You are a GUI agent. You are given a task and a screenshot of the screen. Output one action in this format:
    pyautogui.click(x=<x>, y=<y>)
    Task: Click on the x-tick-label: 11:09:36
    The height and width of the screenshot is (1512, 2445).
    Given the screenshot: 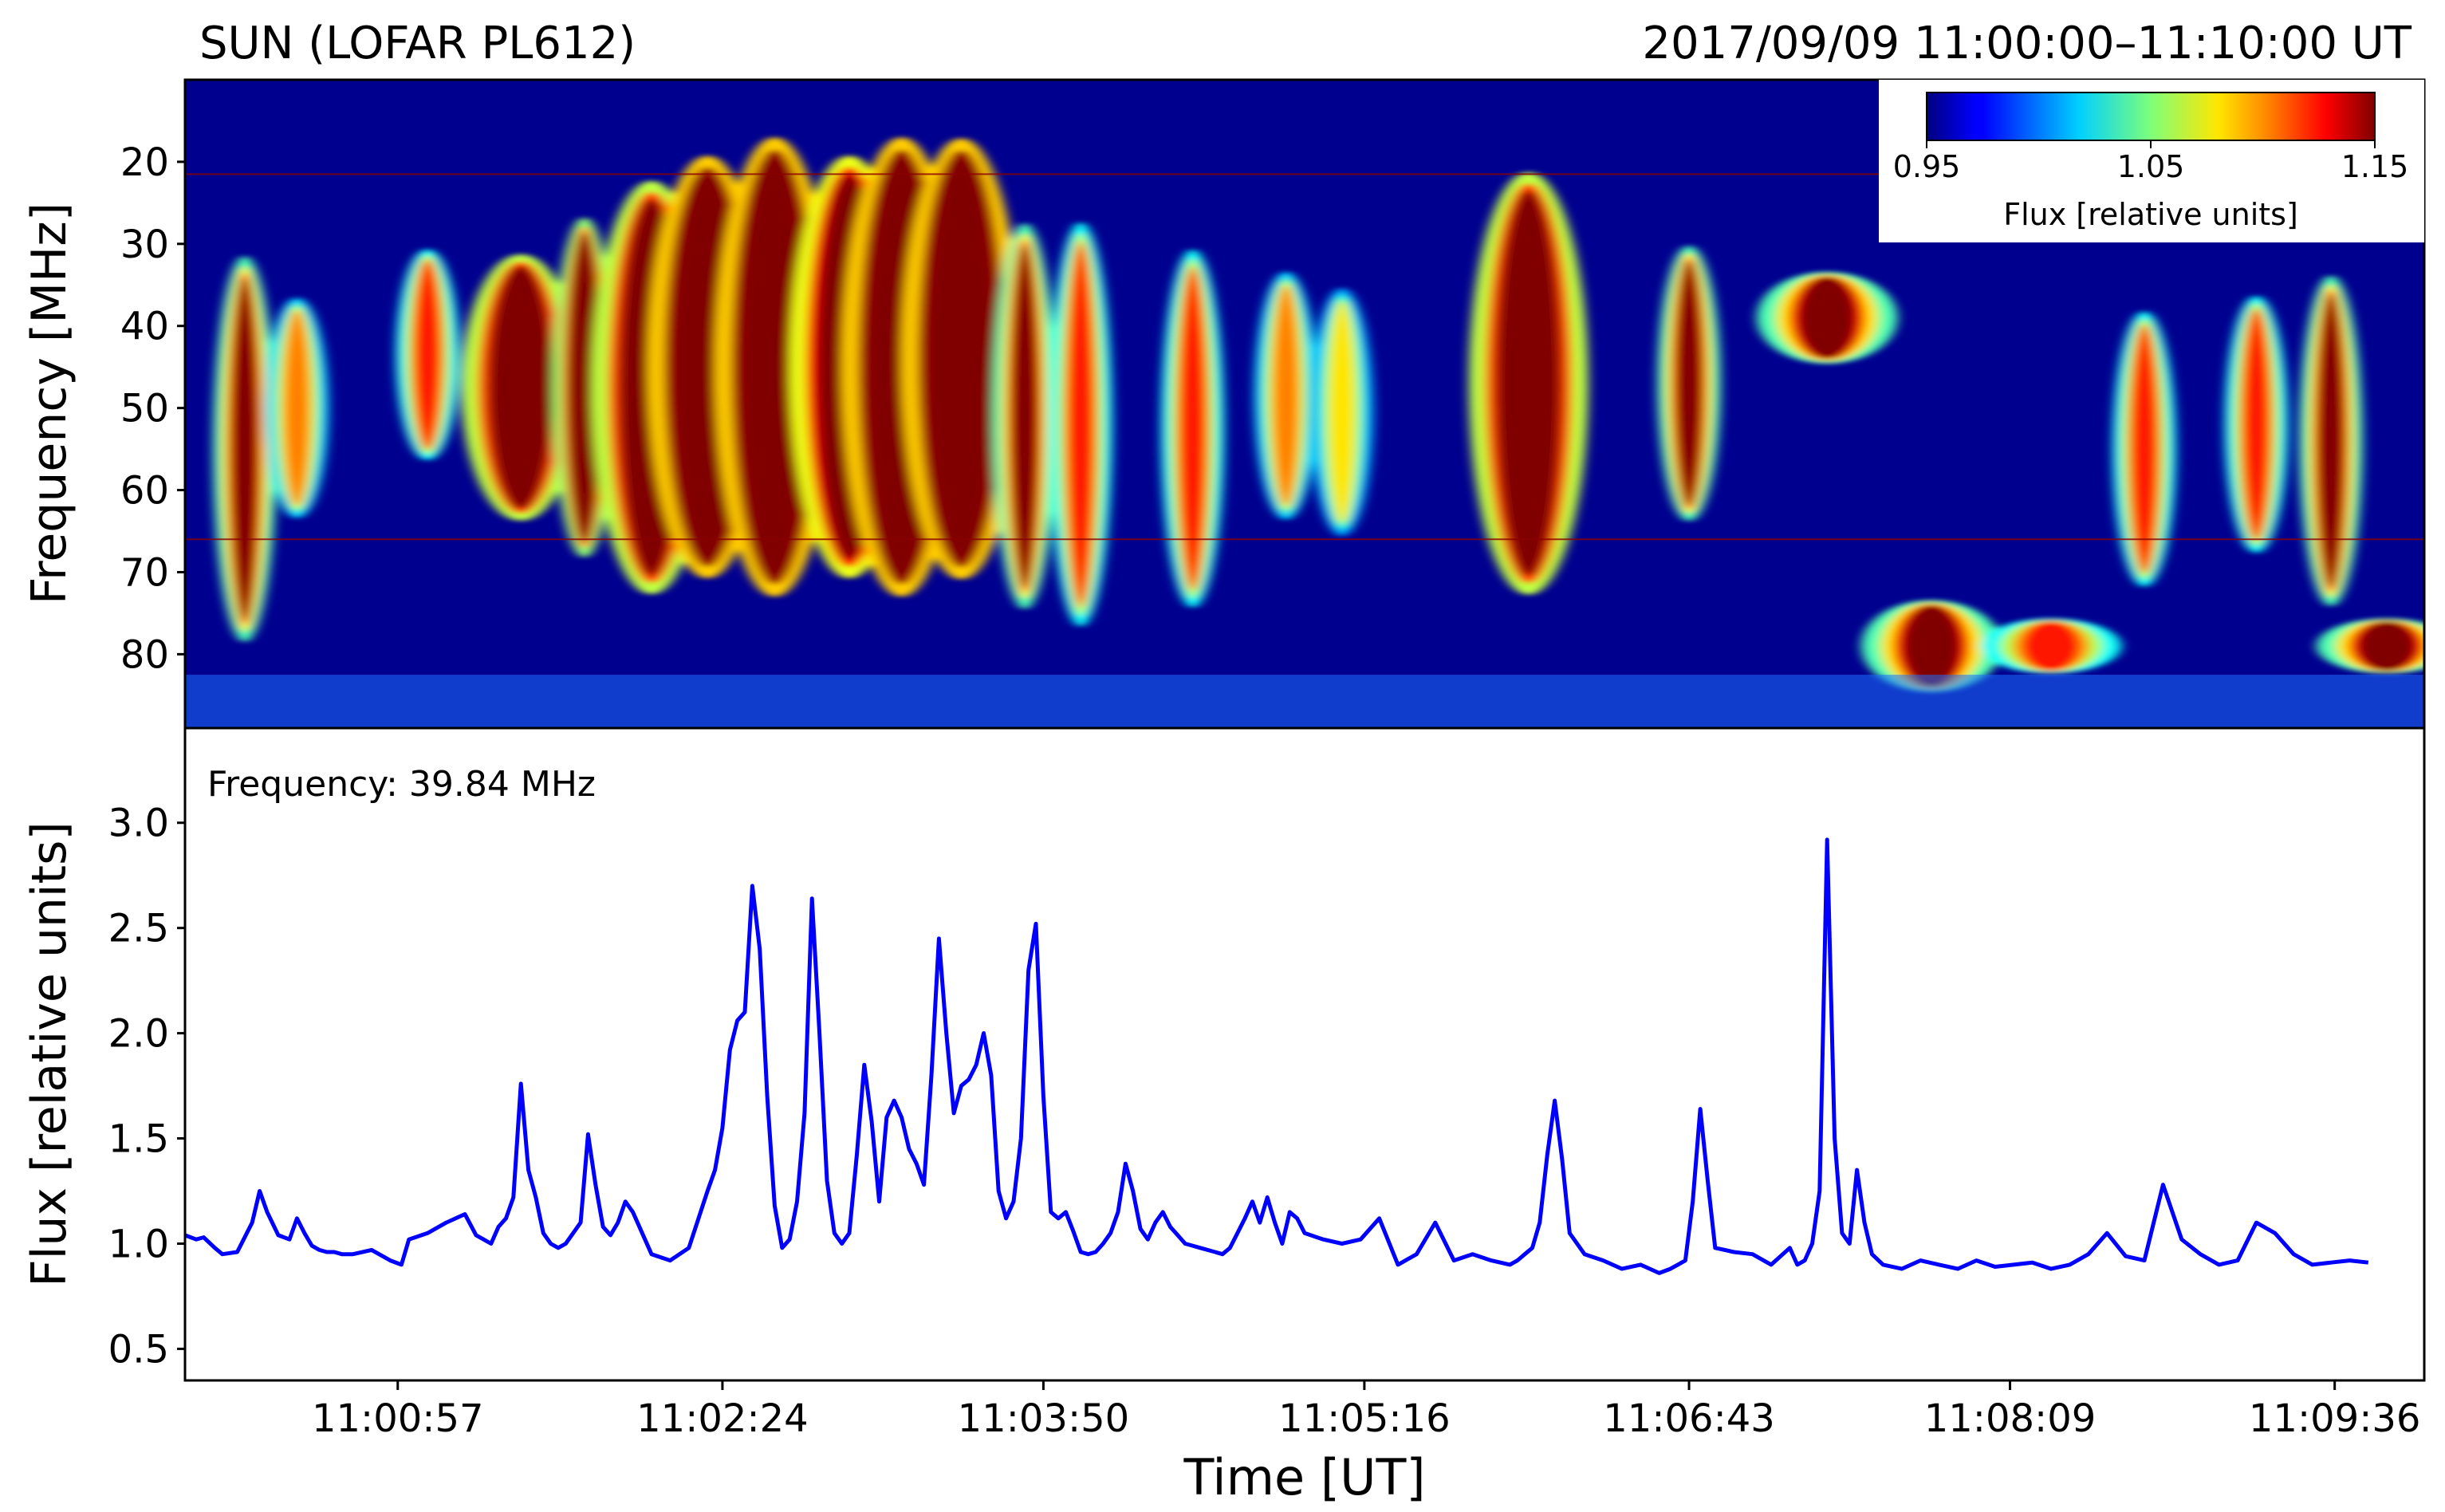 What is the action you would take?
    pyautogui.click(x=2335, y=1418)
    